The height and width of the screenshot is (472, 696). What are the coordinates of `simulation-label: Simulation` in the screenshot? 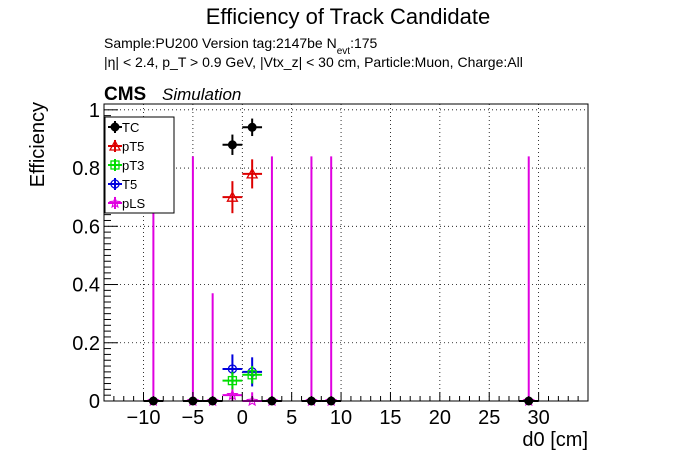 It's located at (201, 94).